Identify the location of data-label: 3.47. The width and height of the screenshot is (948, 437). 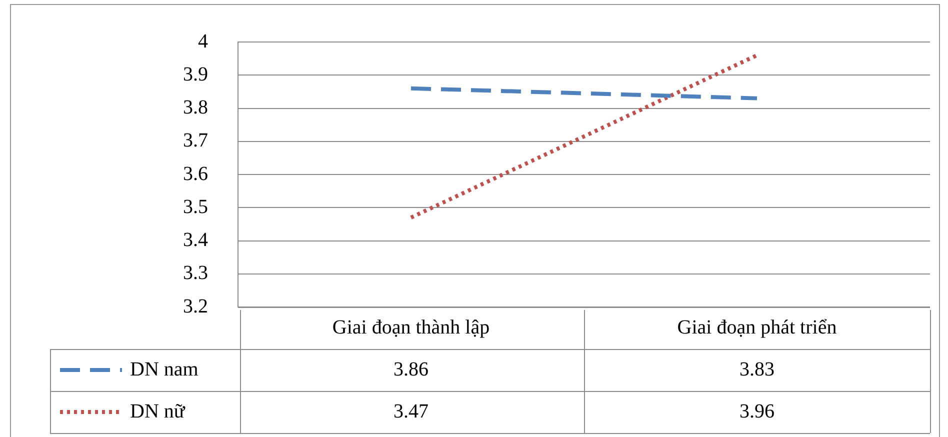
(411, 411).